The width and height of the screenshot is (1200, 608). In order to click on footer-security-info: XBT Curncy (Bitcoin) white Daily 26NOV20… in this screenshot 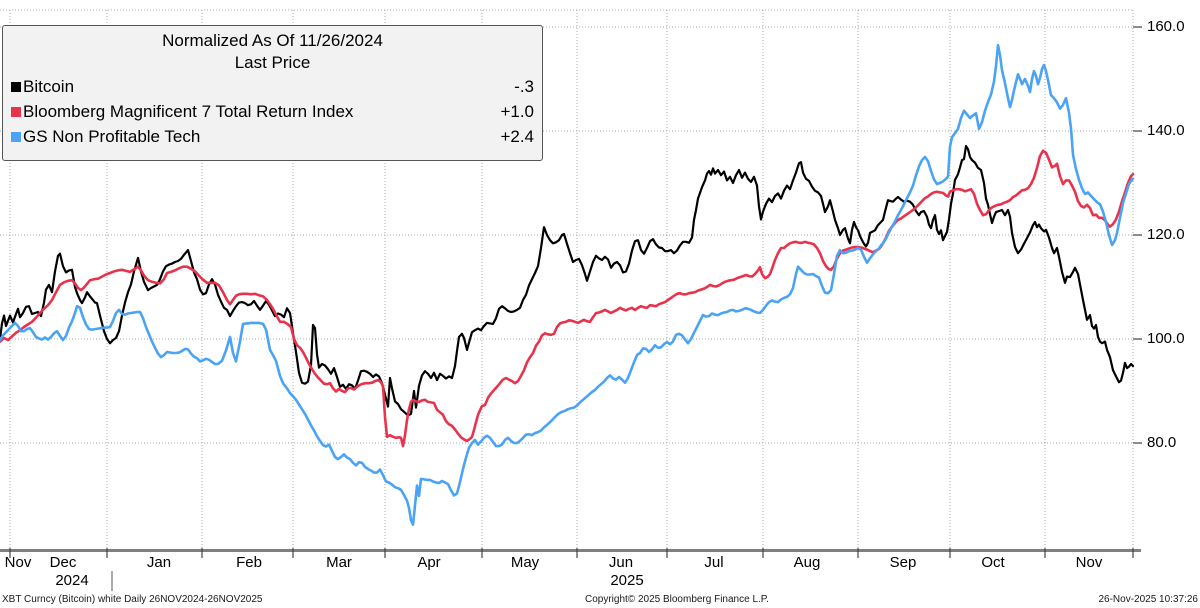, I will do `click(132, 599)`.